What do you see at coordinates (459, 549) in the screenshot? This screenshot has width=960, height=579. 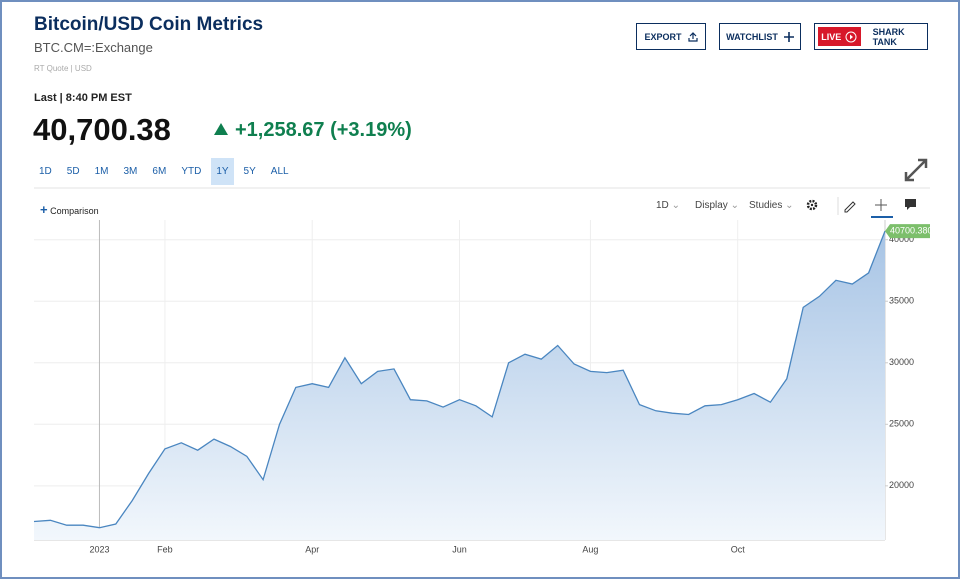 I see `x-tick-label: Jun` at bounding box center [459, 549].